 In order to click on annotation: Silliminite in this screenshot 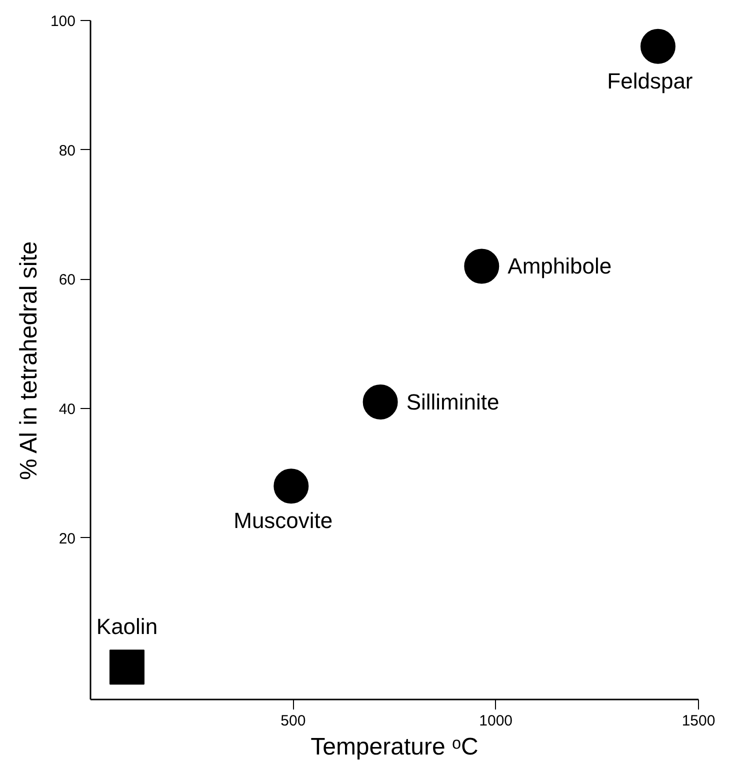, I will do `click(453, 402)`.